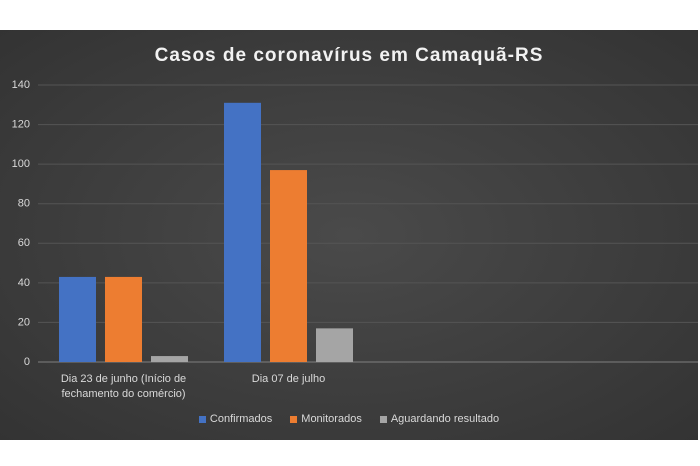 Image resolution: width=700 pixels, height=466 pixels. I want to click on x-tick-label: Dia 07 de julho, so click(288, 379).